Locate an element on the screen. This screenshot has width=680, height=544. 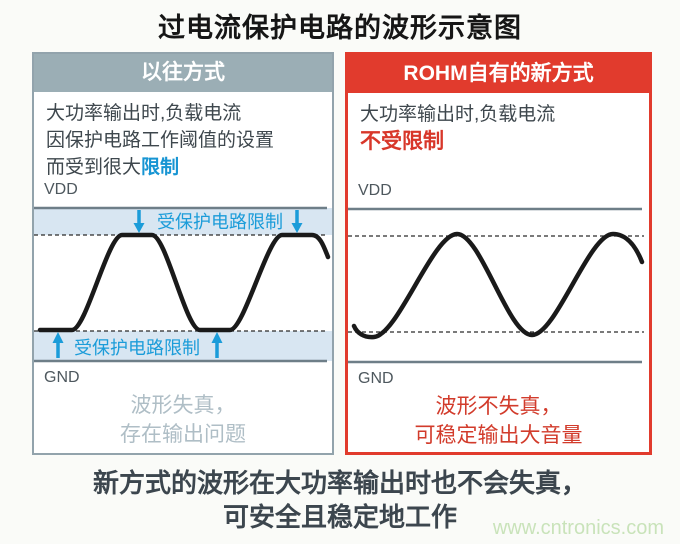
footer-line2: 可安全且稳定地工作 is located at coordinates (339, 517).